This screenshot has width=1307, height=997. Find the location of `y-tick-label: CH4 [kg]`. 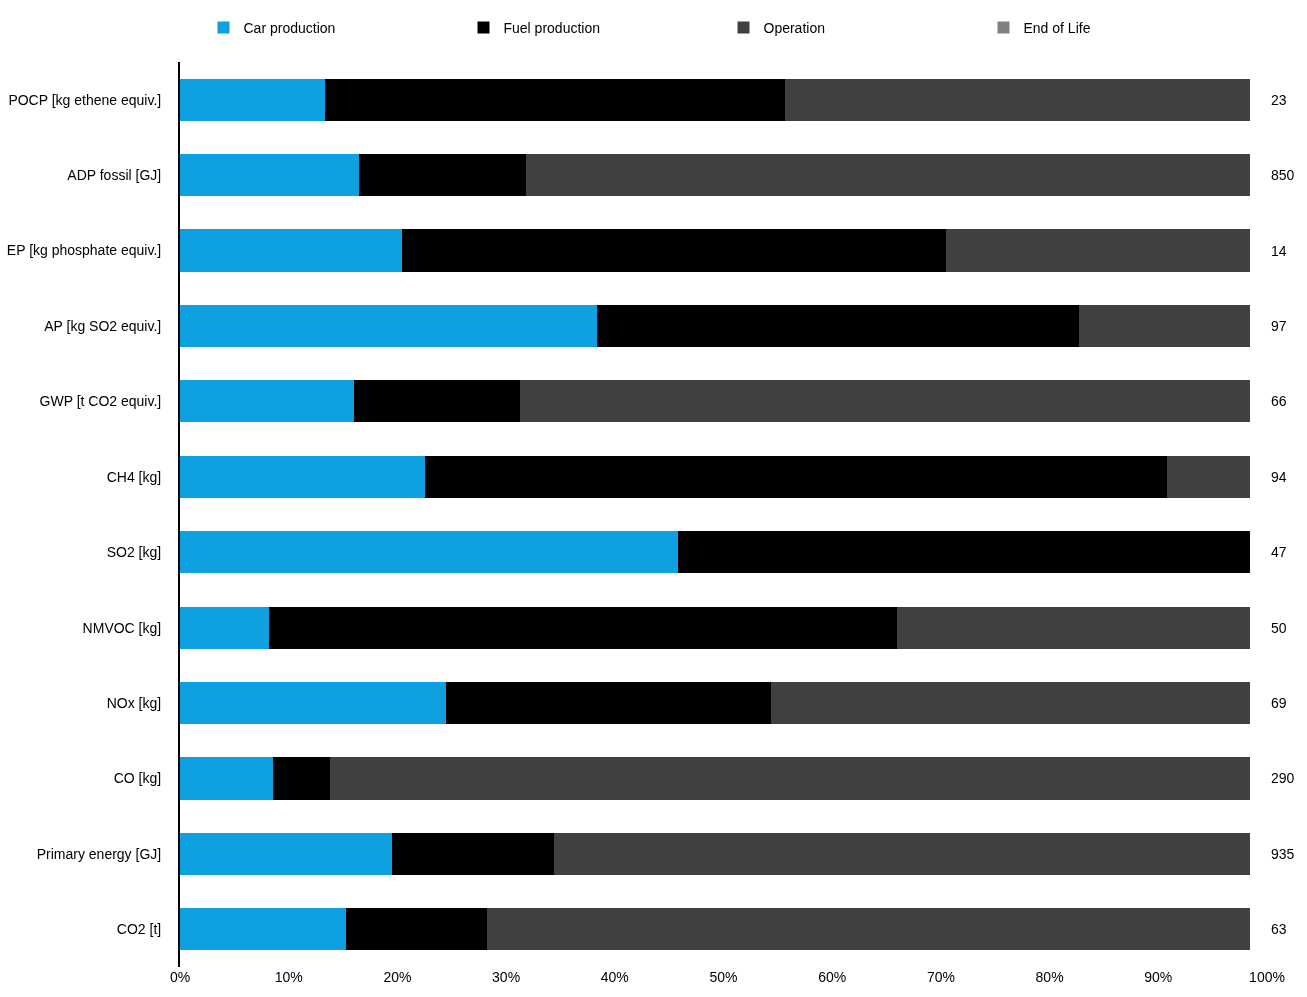

y-tick-label: CH4 [kg] is located at coordinates (134, 476).